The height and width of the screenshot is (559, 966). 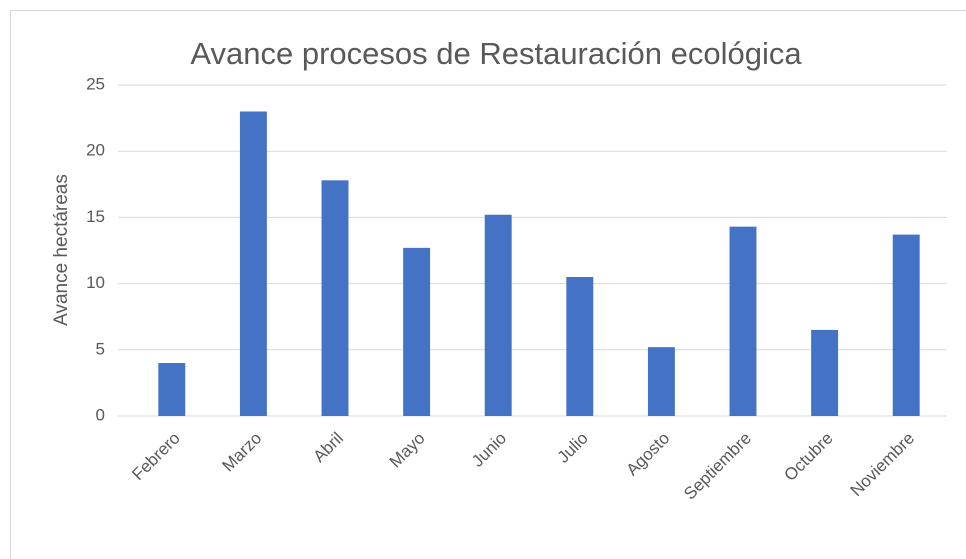 I want to click on y-tick-label: 10, so click(x=95, y=282).